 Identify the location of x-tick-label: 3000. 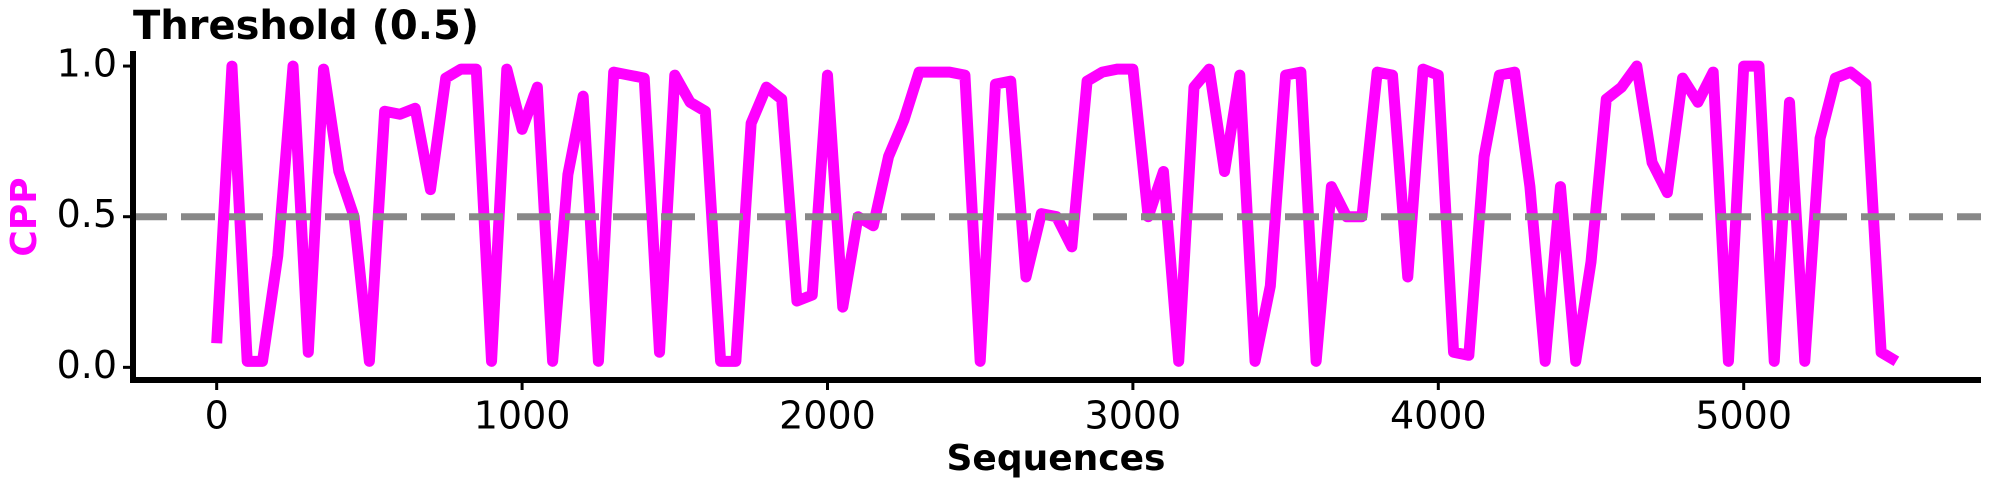
(1133, 416).